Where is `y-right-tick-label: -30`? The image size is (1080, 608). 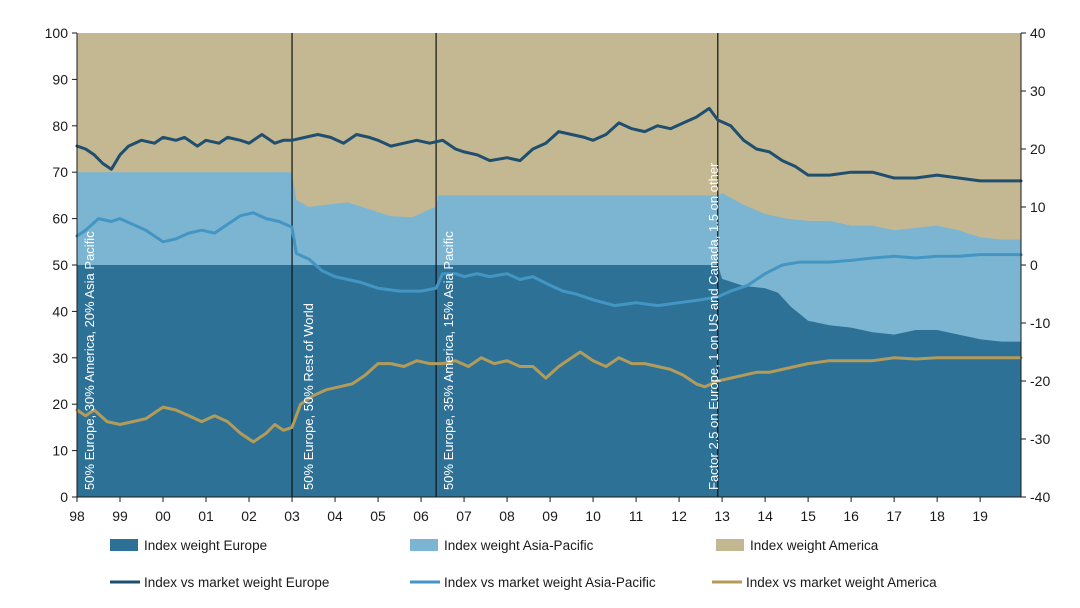 y-right-tick-label: -30 is located at coordinates (1040, 439).